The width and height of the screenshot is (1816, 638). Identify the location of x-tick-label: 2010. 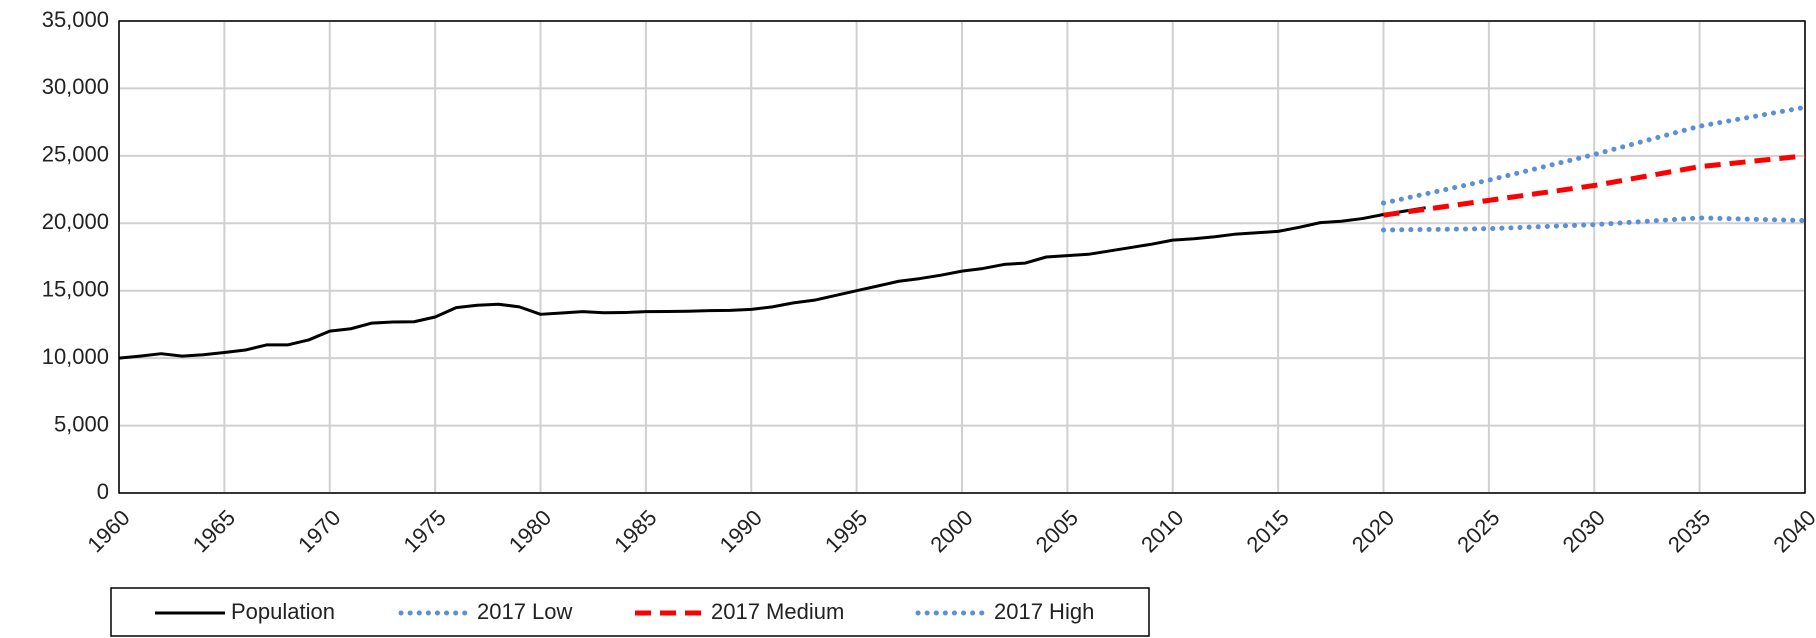
(1162, 531).